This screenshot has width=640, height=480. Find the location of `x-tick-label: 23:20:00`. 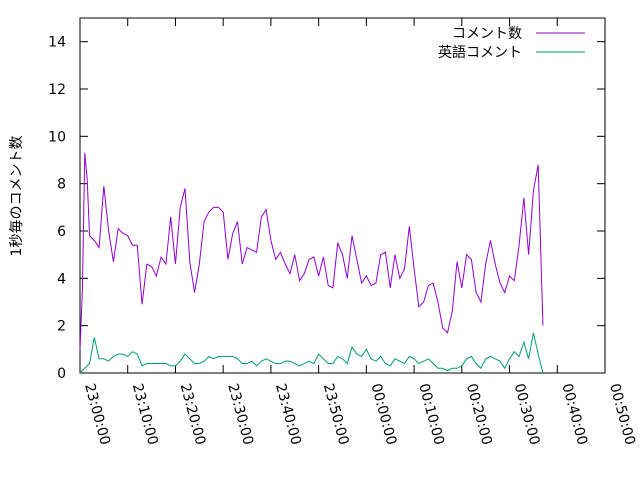

x-tick-label: 23:20:00 is located at coordinates (193, 414).